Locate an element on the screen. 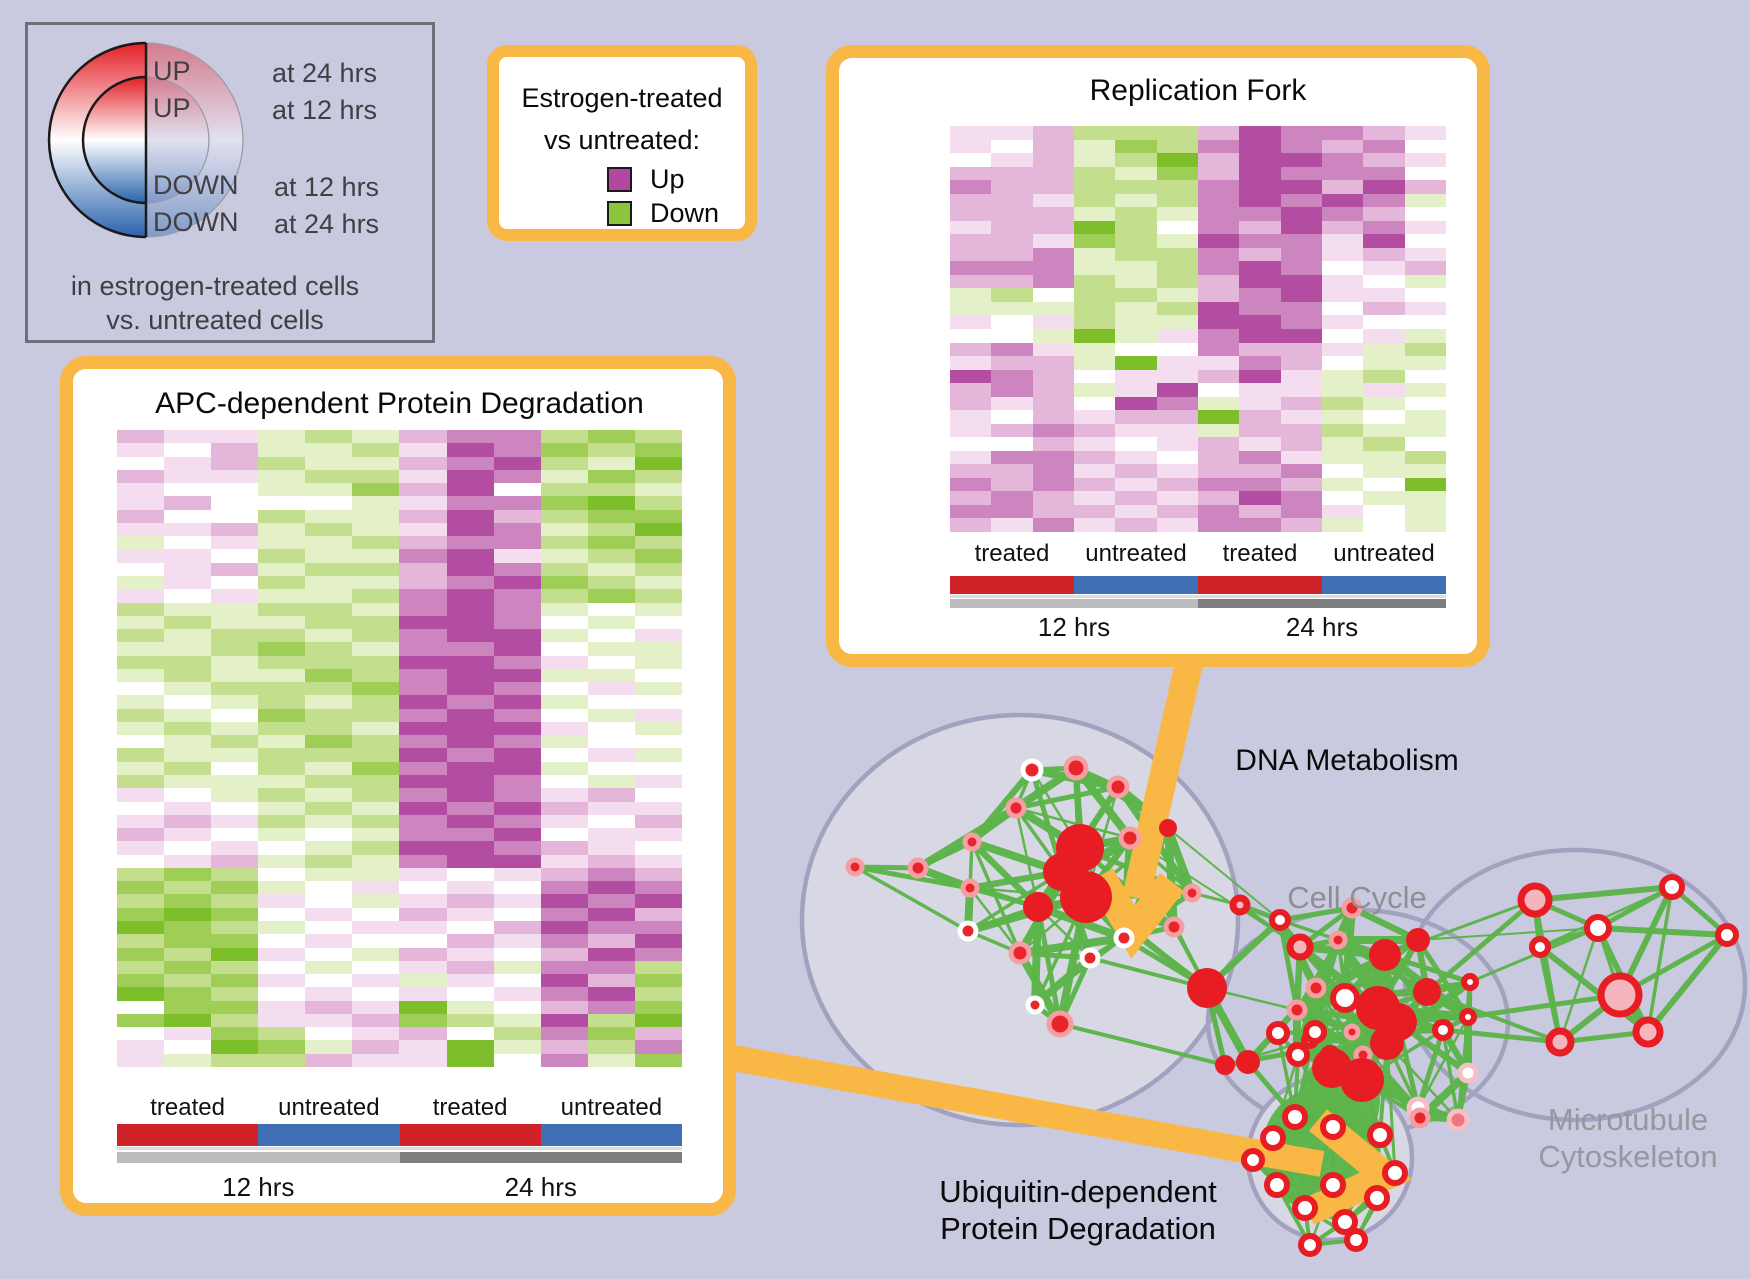 Image resolution: width=1750 pixels, height=1279 pixels. treated-bar is located at coordinates (1260, 585).